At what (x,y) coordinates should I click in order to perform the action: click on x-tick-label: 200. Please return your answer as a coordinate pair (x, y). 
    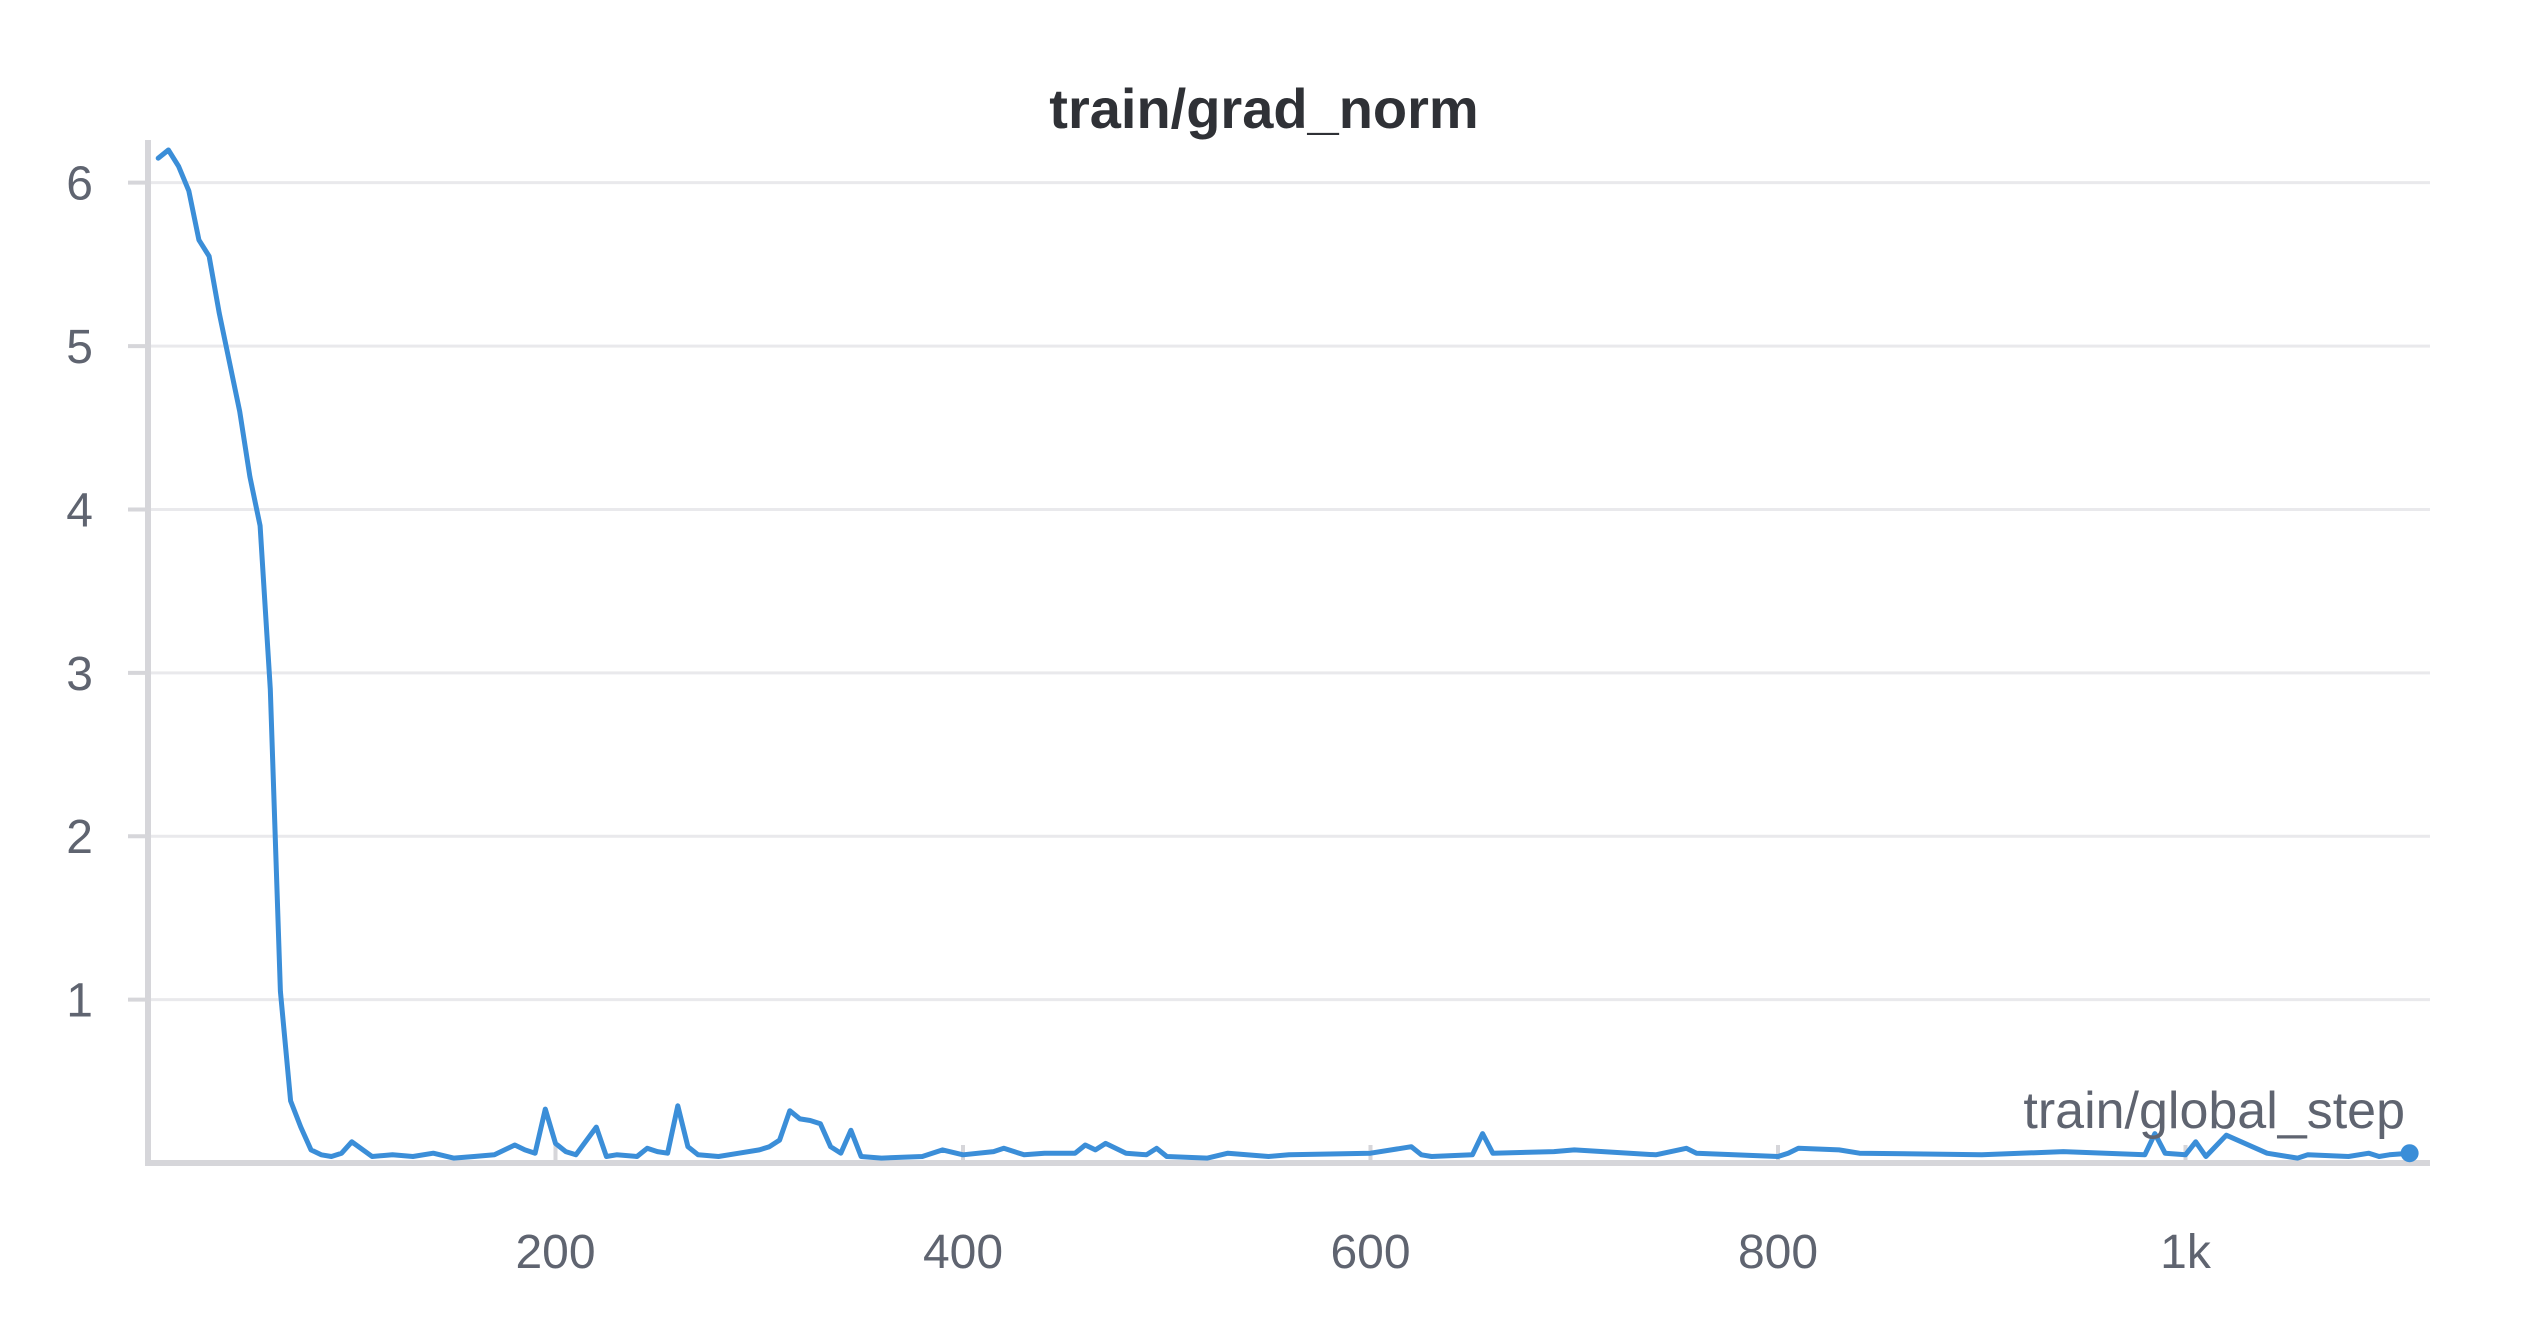
    Looking at the image, I should click on (555, 1252).